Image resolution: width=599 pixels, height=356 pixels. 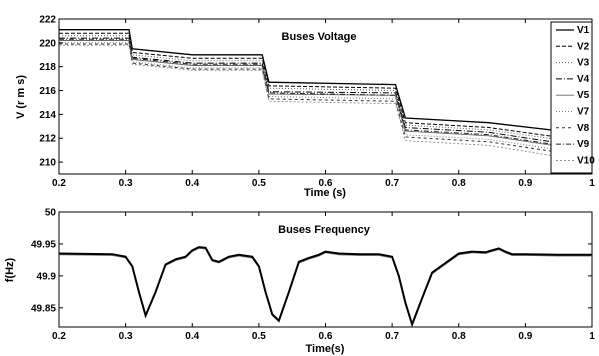 I want to click on y-tick-label: 218, so click(x=47, y=67).